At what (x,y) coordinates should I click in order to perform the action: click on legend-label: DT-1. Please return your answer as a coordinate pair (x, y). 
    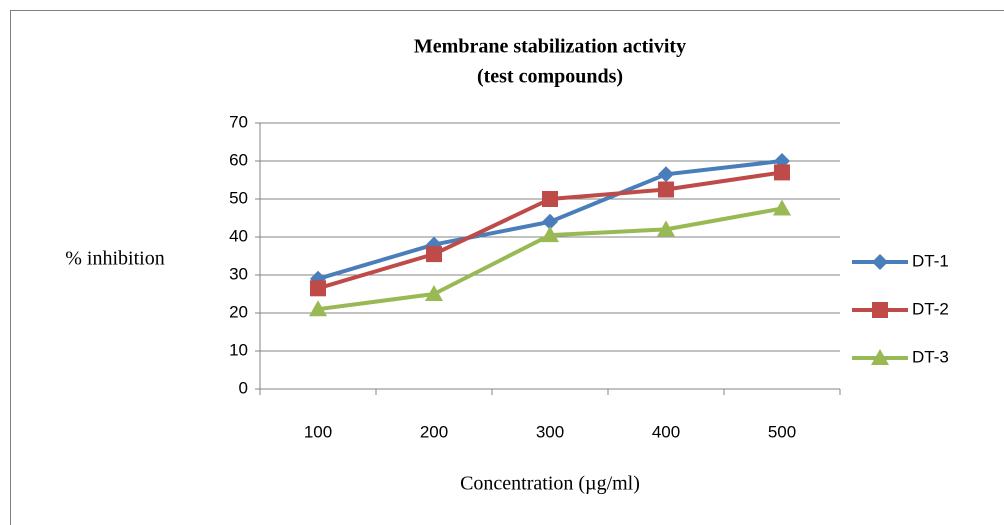
    Looking at the image, I should click on (930, 260).